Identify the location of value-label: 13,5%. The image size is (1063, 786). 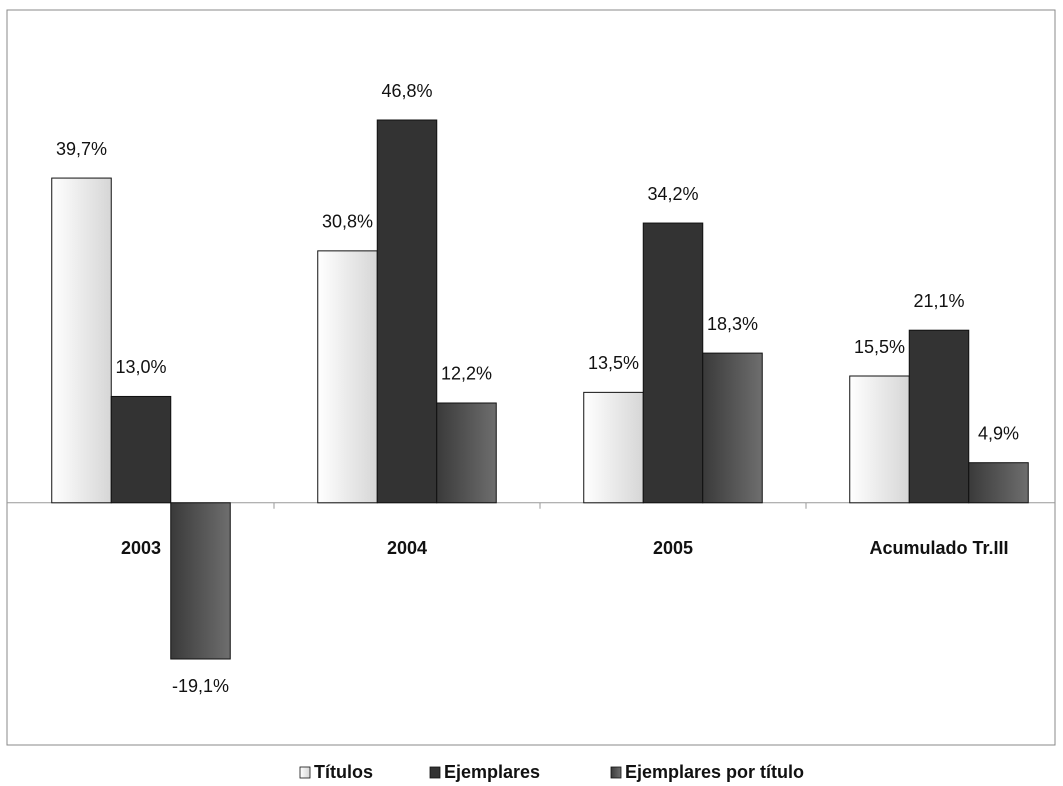
(613, 363).